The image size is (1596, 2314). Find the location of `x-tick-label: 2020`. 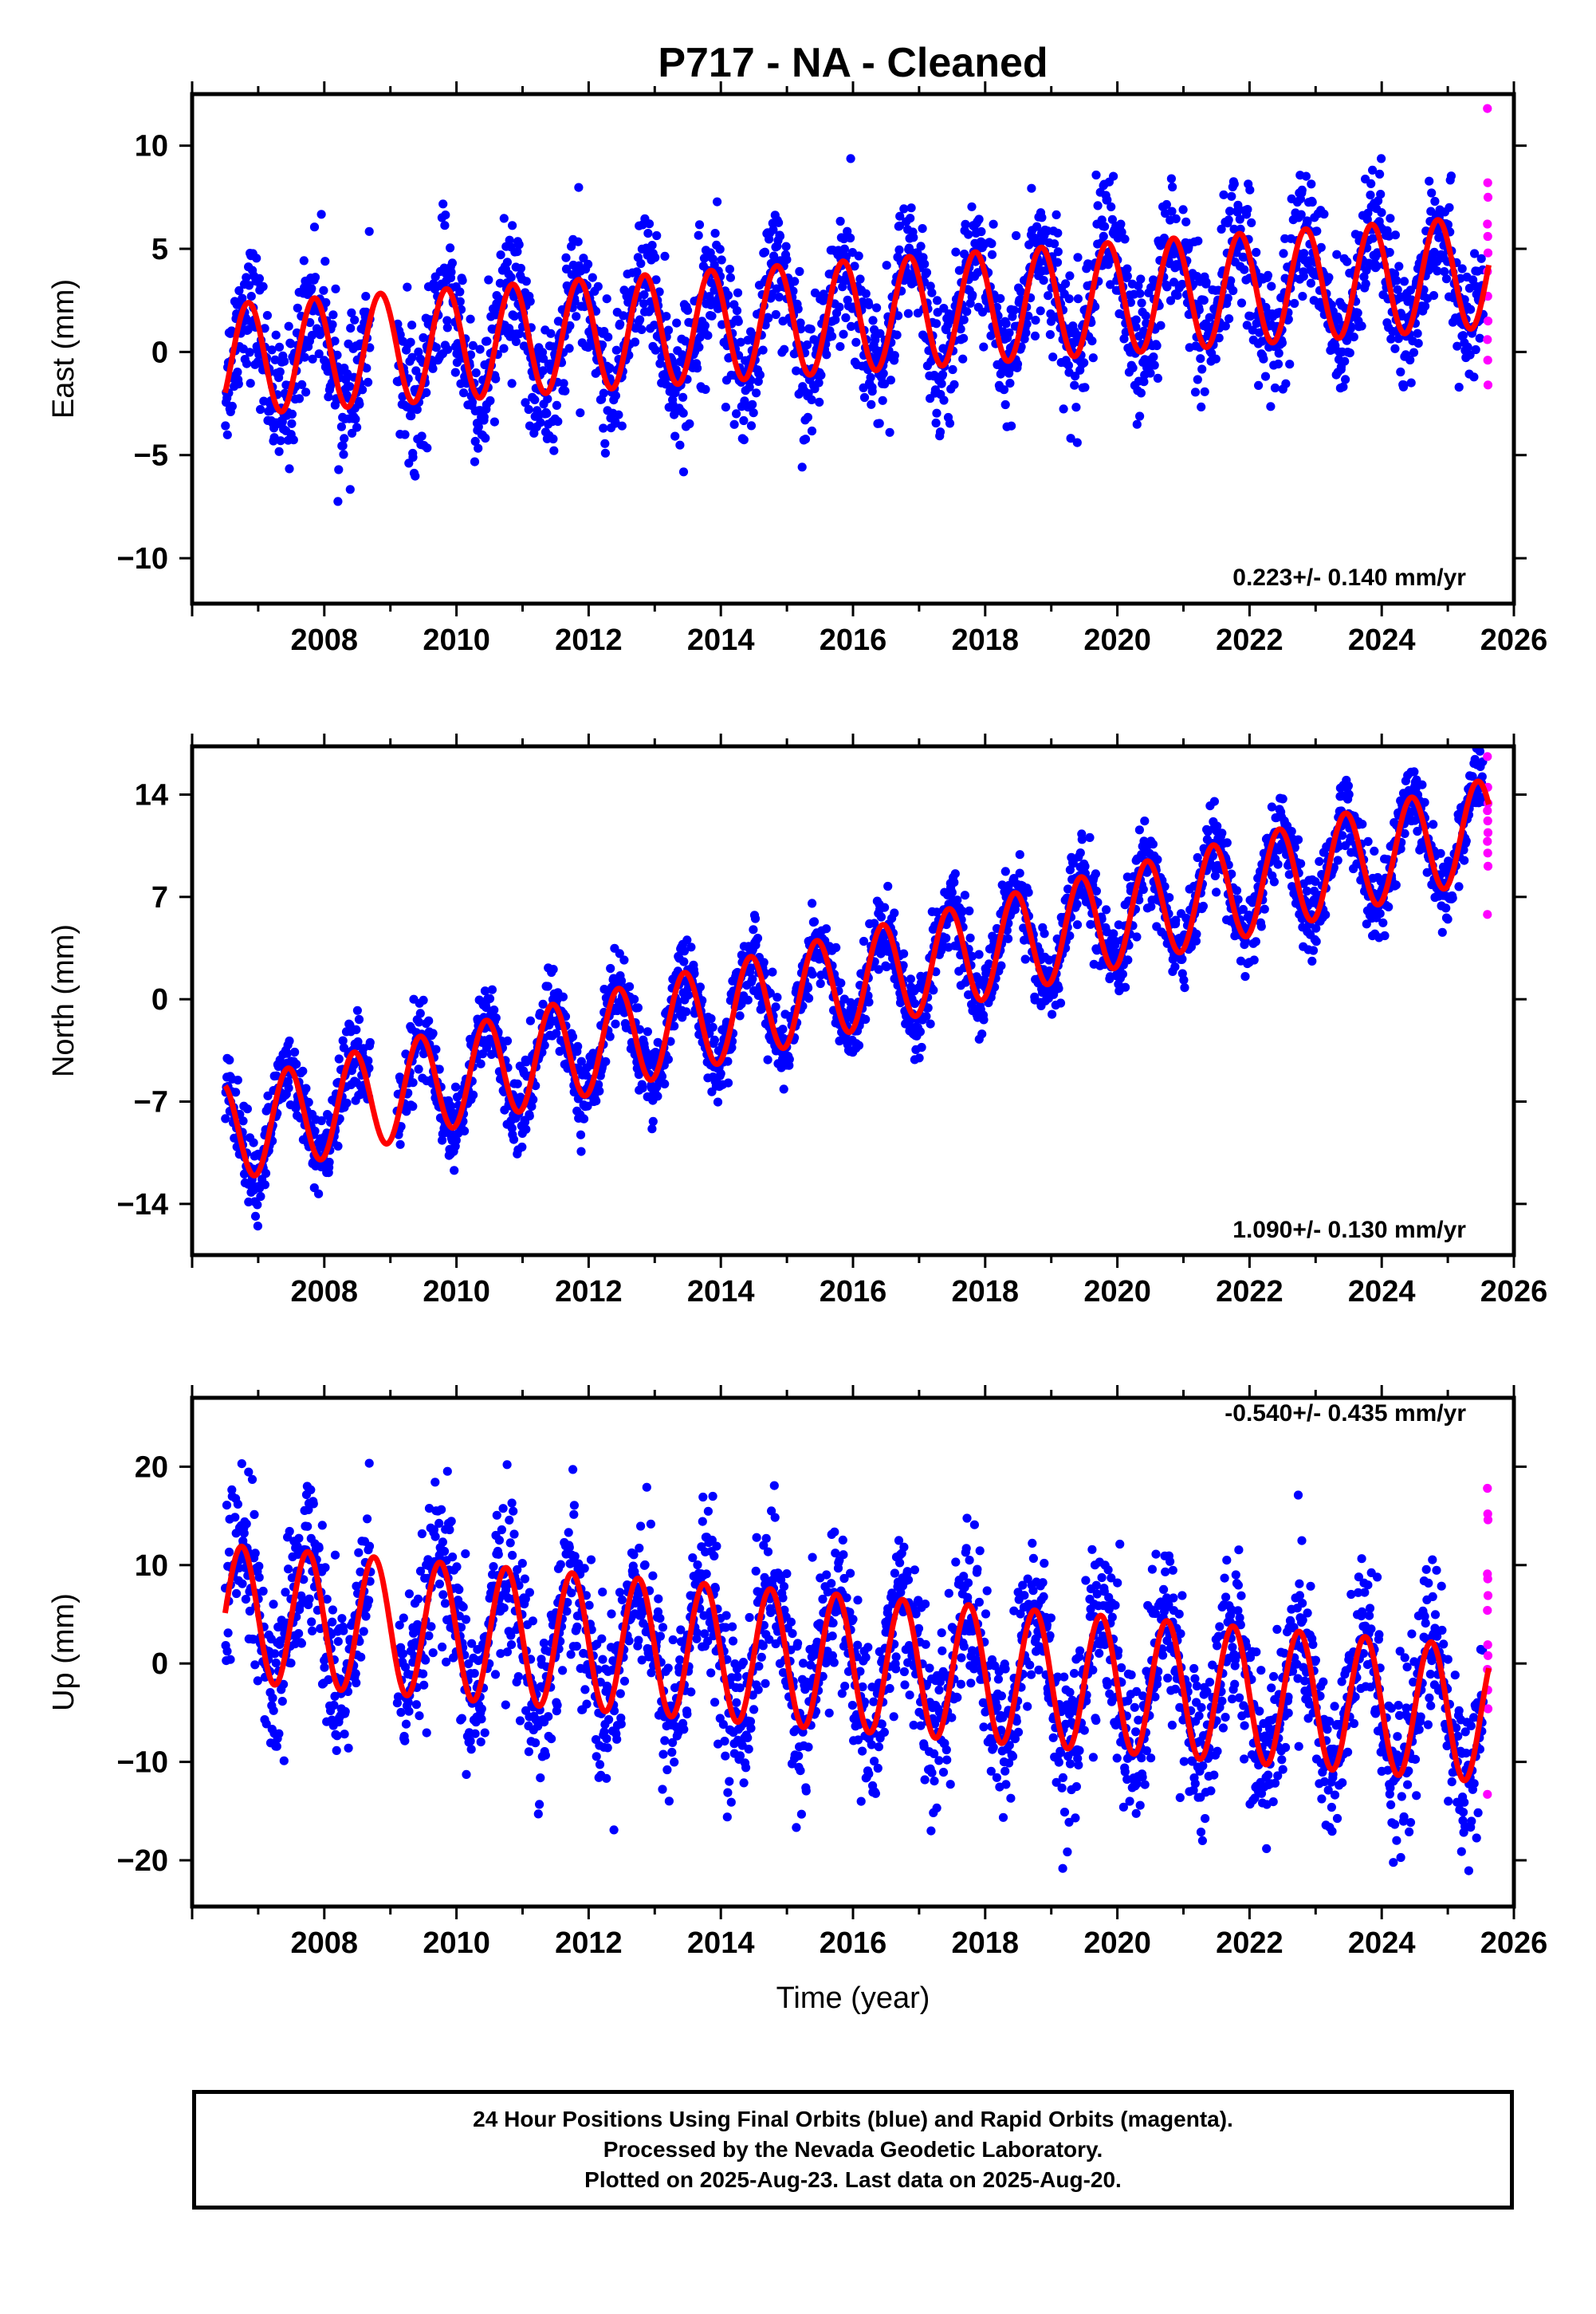

x-tick-label: 2020 is located at coordinates (1117, 641).